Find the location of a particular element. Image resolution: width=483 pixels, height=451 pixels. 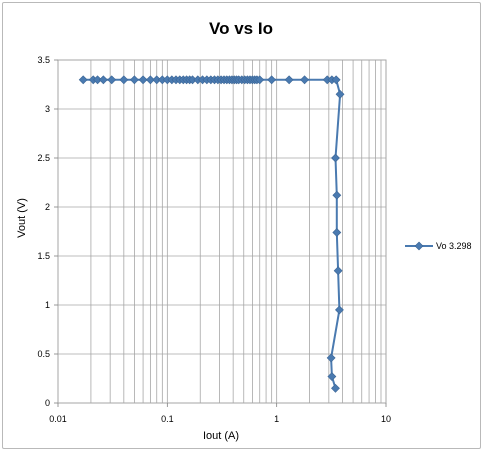

x-axis-title: Iout (A) is located at coordinates (221, 436).